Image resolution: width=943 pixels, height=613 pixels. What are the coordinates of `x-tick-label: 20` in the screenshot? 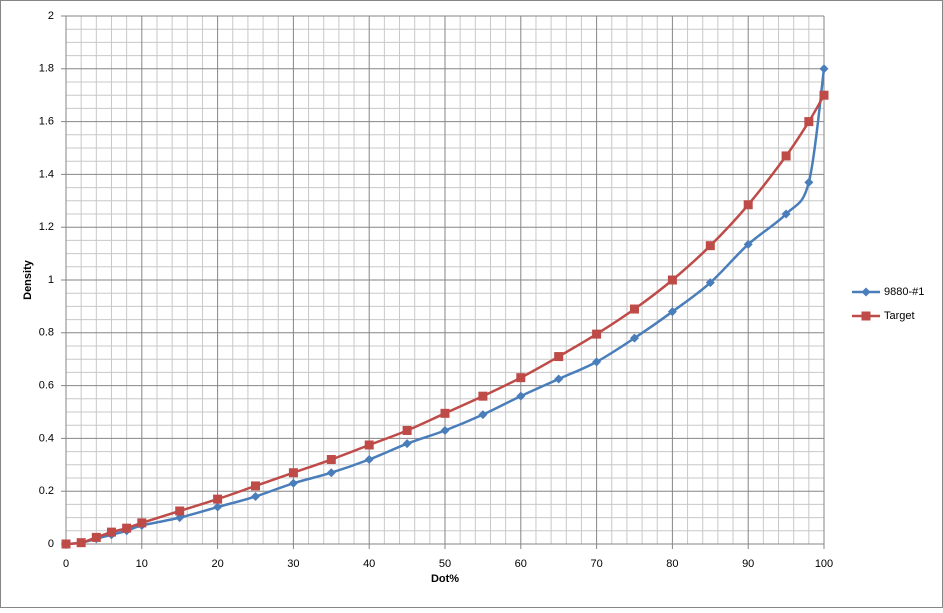 It's located at (217, 564).